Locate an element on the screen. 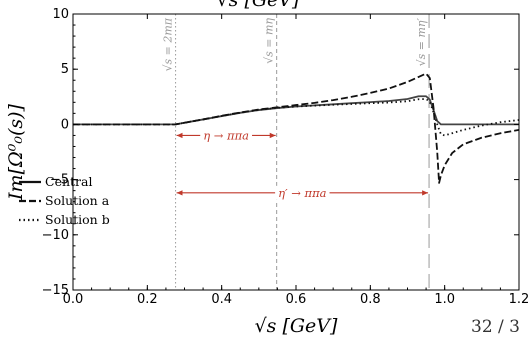 The height and width of the screenshot is (338, 531). vertical-line-label-1: √s = mη is located at coordinates (269, 41).